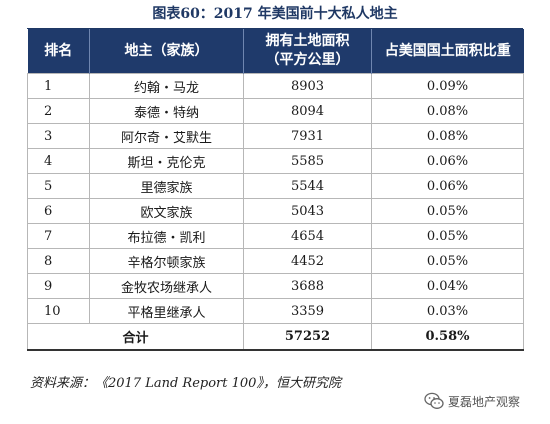  Describe the element at coordinates (434, 400) in the screenshot. I see `wechat-icon` at that location.